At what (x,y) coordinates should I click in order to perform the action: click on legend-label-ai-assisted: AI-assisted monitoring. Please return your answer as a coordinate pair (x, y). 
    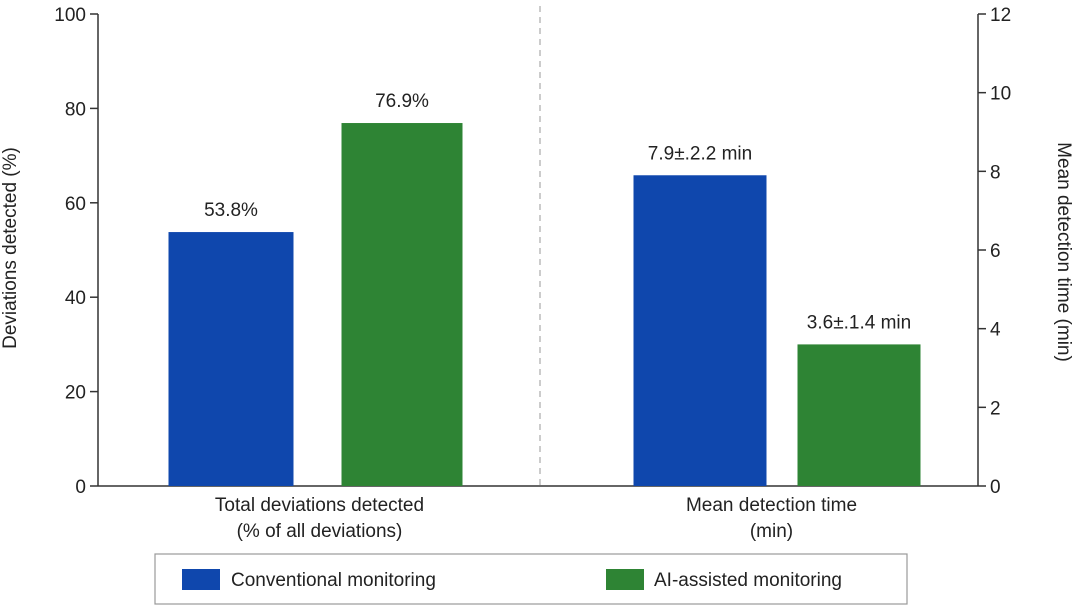
    Looking at the image, I should click on (748, 580).